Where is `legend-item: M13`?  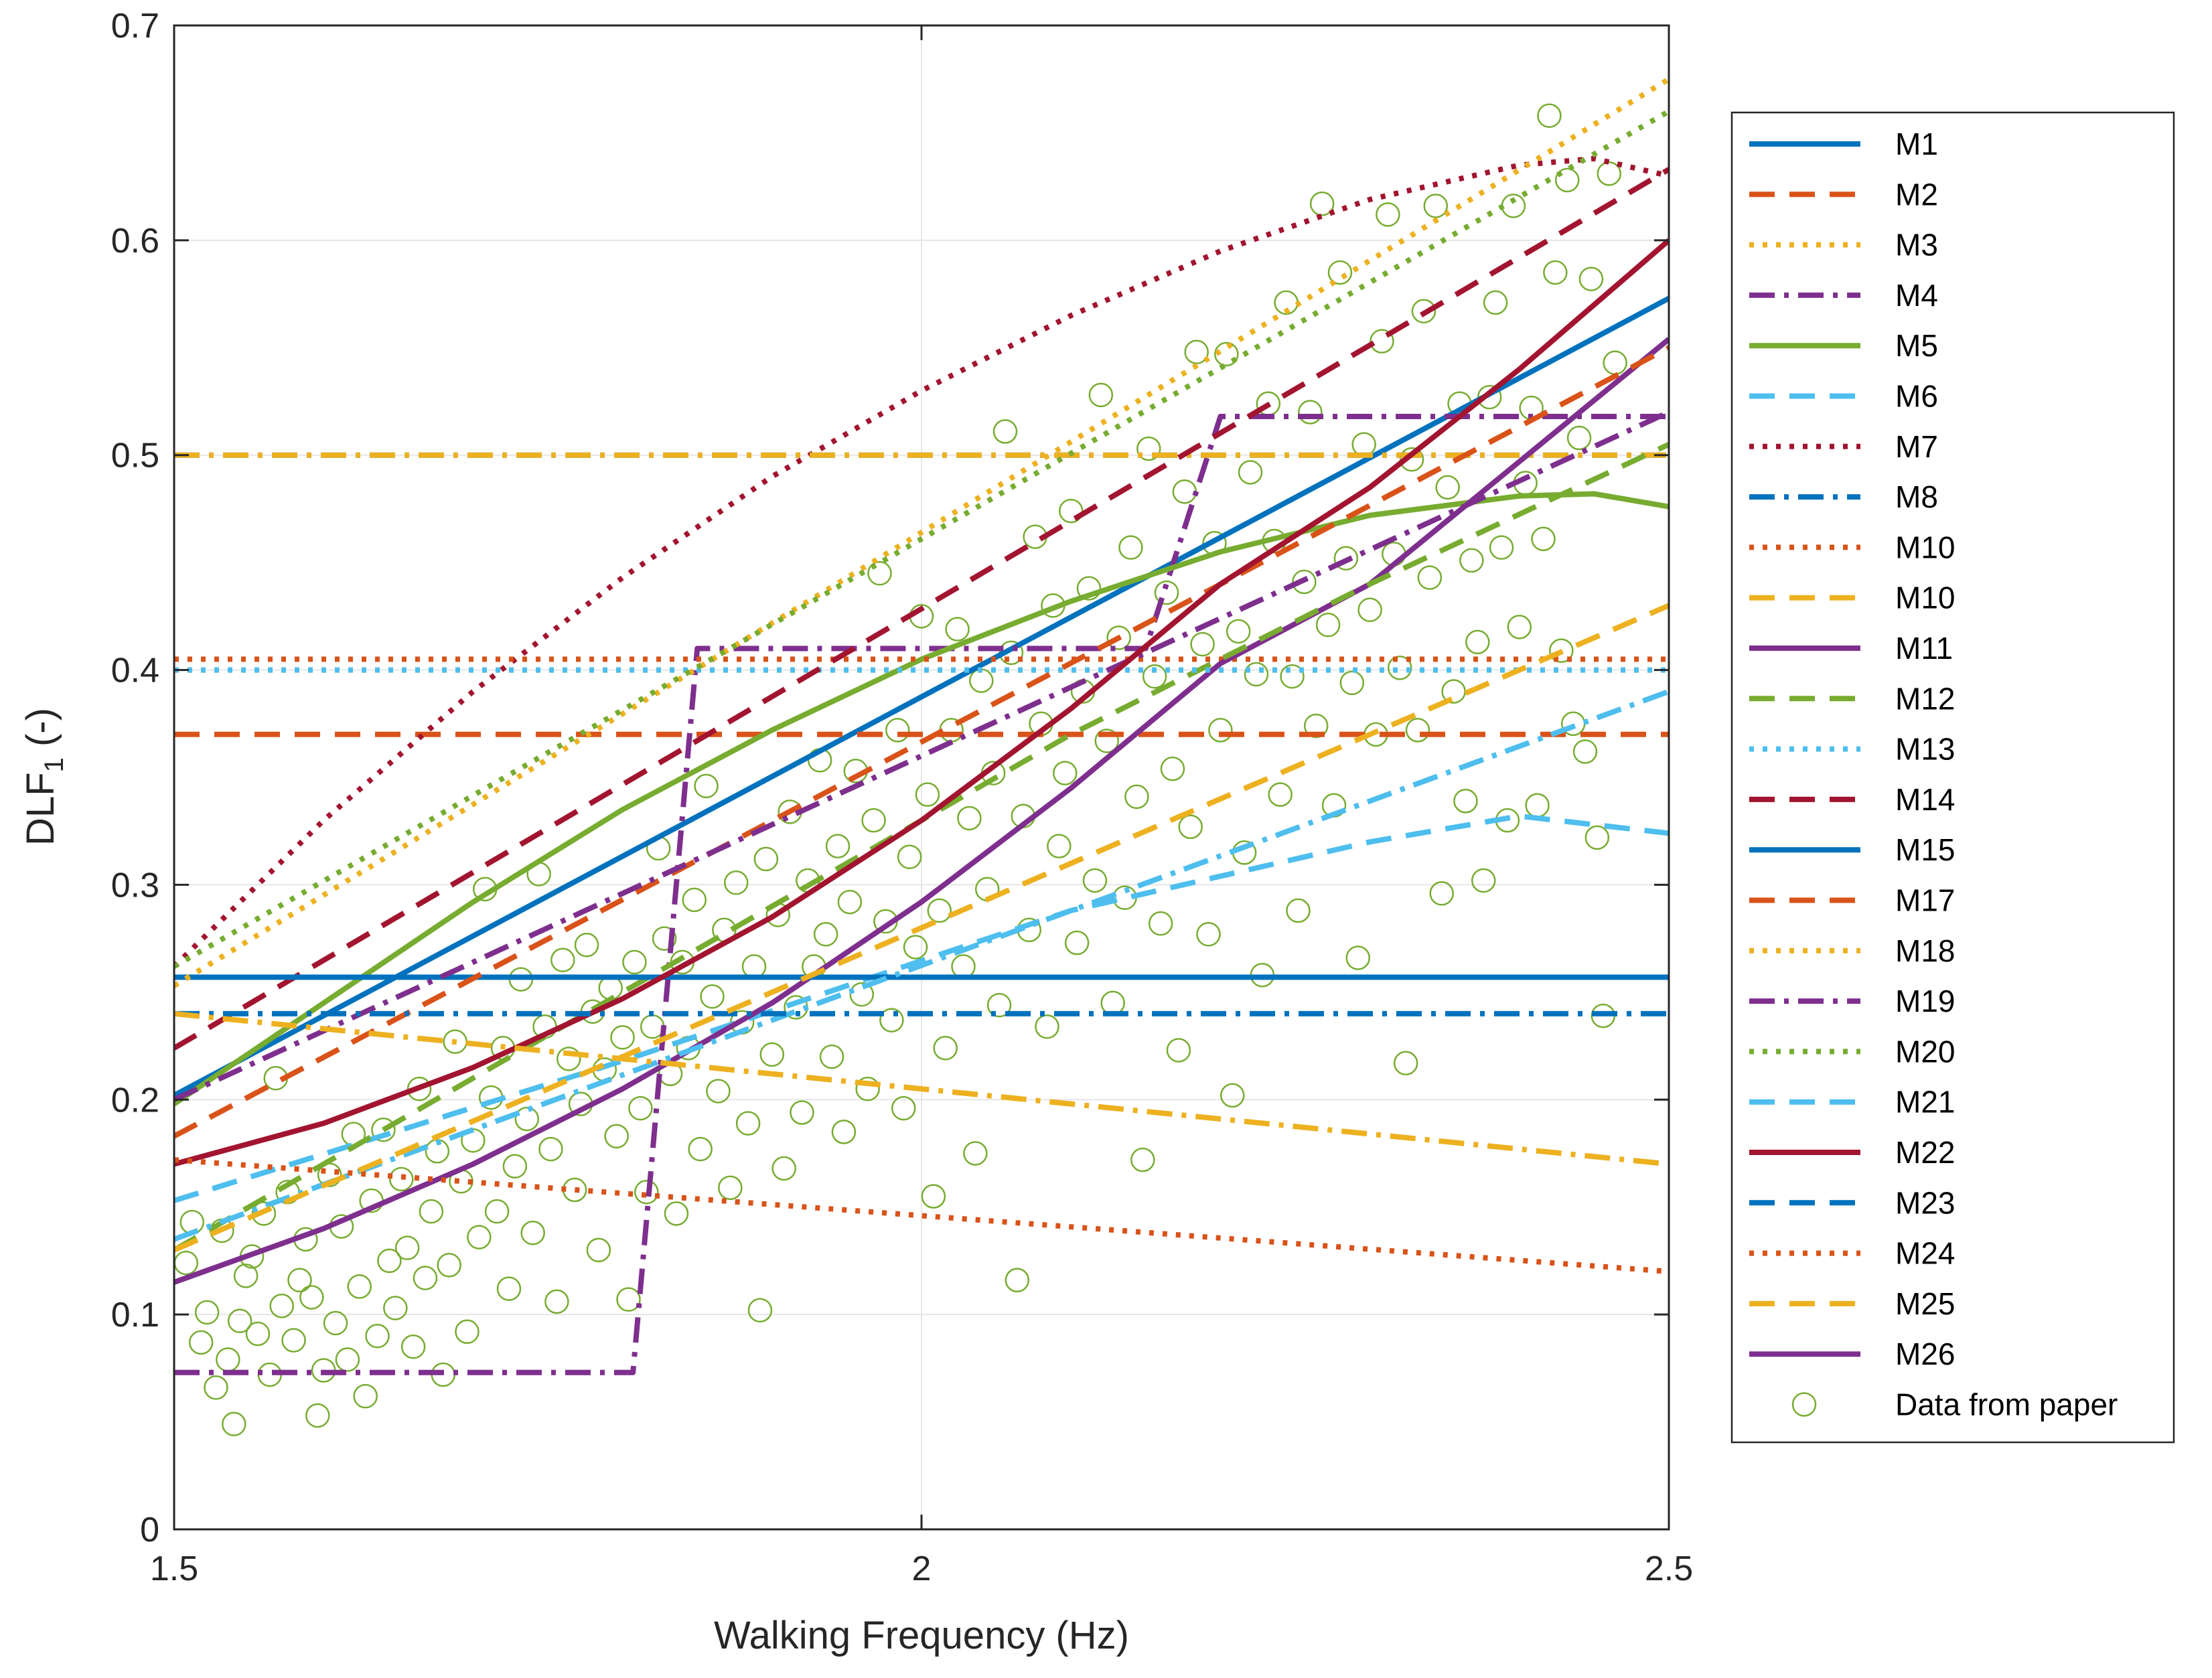 legend-item: M13 is located at coordinates (1852, 749).